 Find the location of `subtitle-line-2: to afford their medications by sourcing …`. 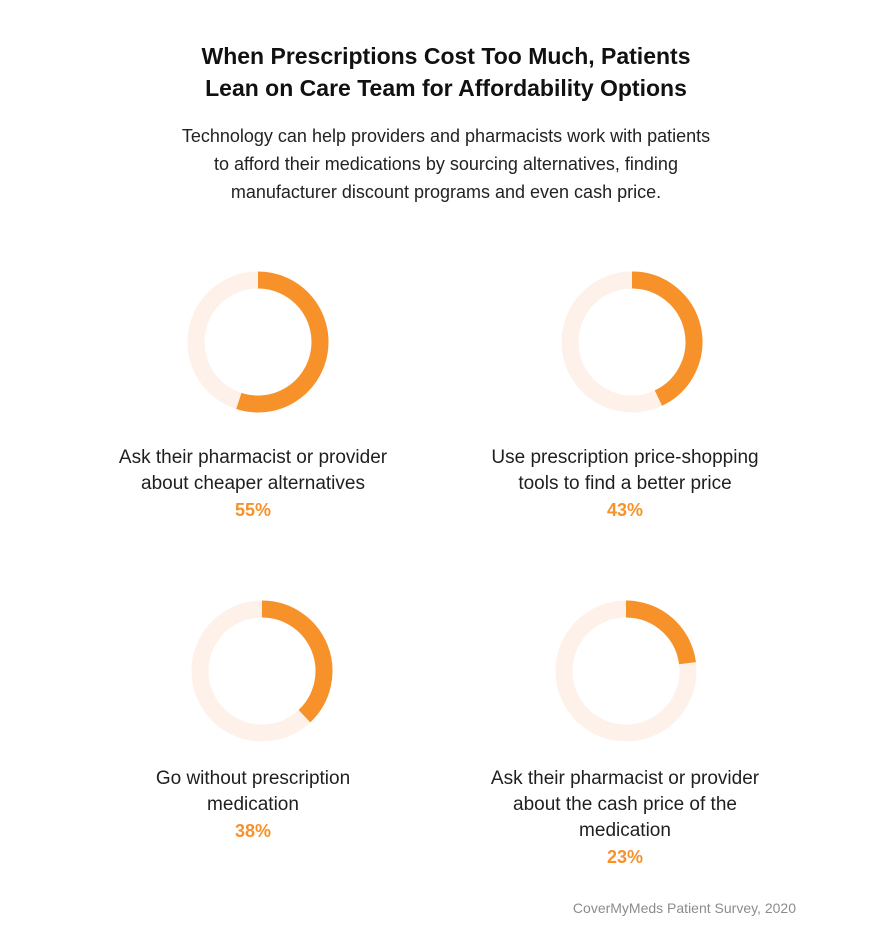

subtitle-line-2: to afford their medications by sourcing … is located at coordinates (446, 164).